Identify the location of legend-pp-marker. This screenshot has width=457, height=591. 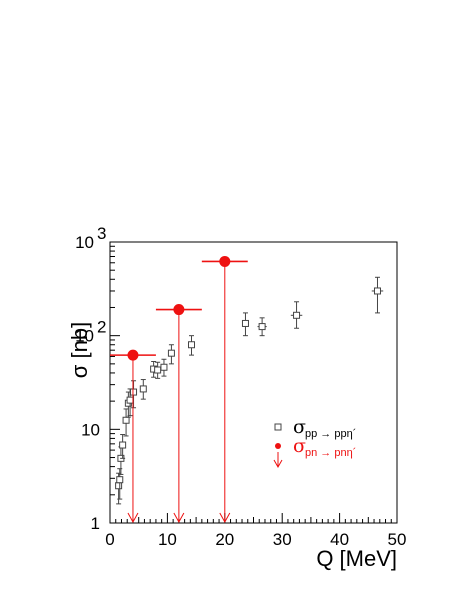
(278, 427).